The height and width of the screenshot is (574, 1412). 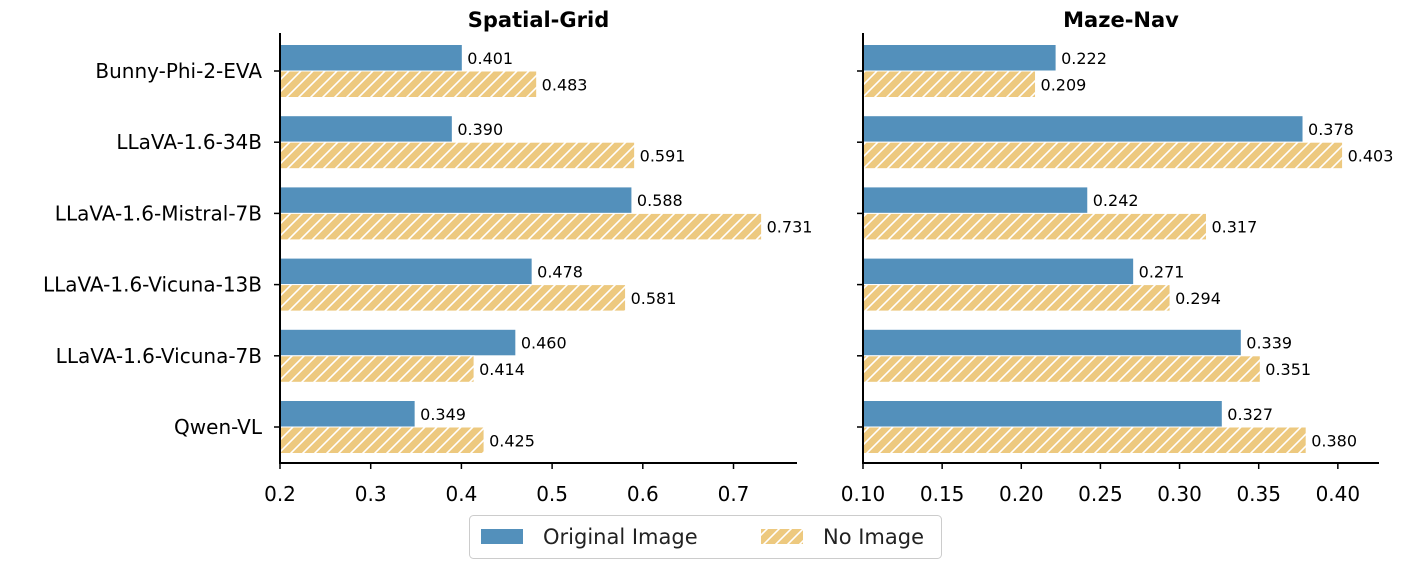 What do you see at coordinates (490, 58) in the screenshot?
I see `bar-value-label: 0.401` at bounding box center [490, 58].